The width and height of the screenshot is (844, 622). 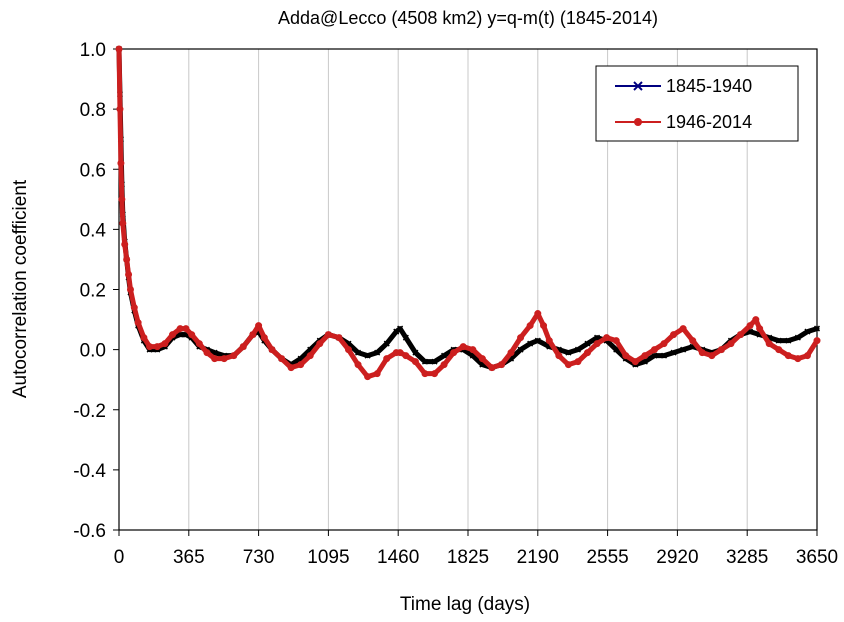 What do you see at coordinates (538, 557) in the screenshot?
I see `x-tick-label: 2190` at bounding box center [538, 557].